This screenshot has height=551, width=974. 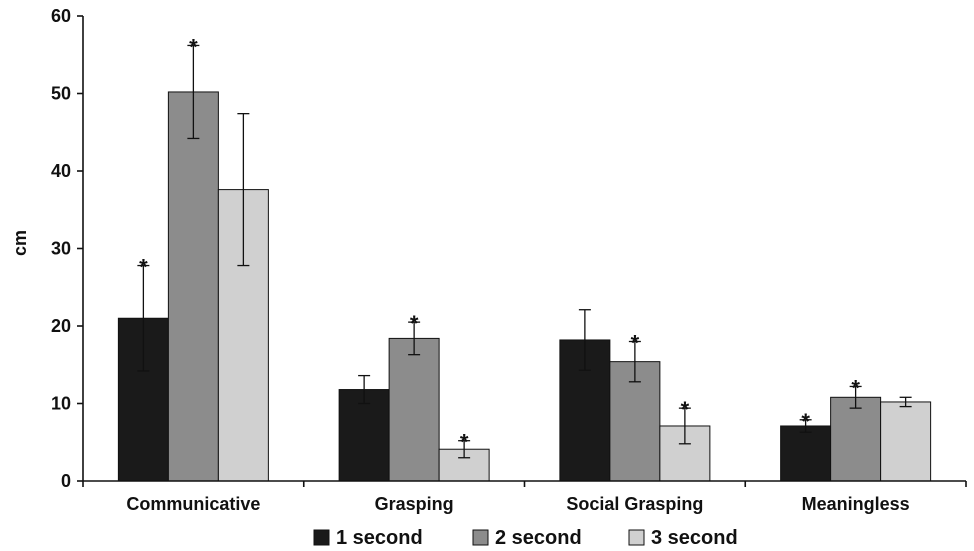 I want to click on y-tick-label: 10, so click(x=61, y=404).